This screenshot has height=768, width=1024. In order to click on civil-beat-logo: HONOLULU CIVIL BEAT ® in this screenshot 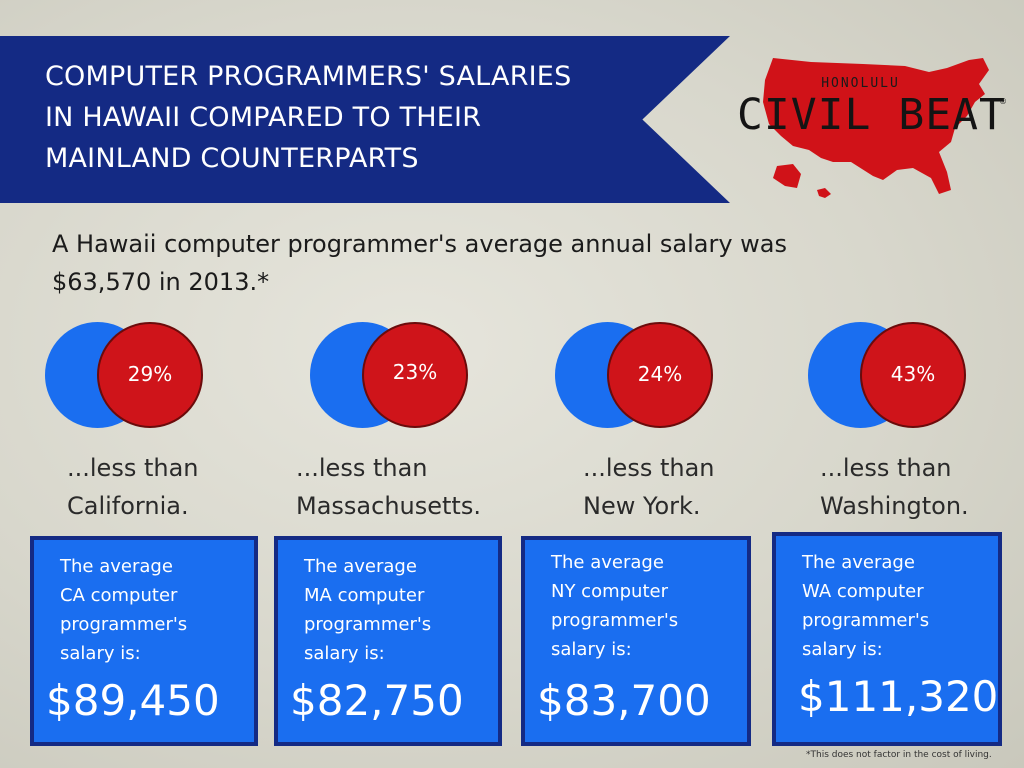, I will do `click(870, 125)`.